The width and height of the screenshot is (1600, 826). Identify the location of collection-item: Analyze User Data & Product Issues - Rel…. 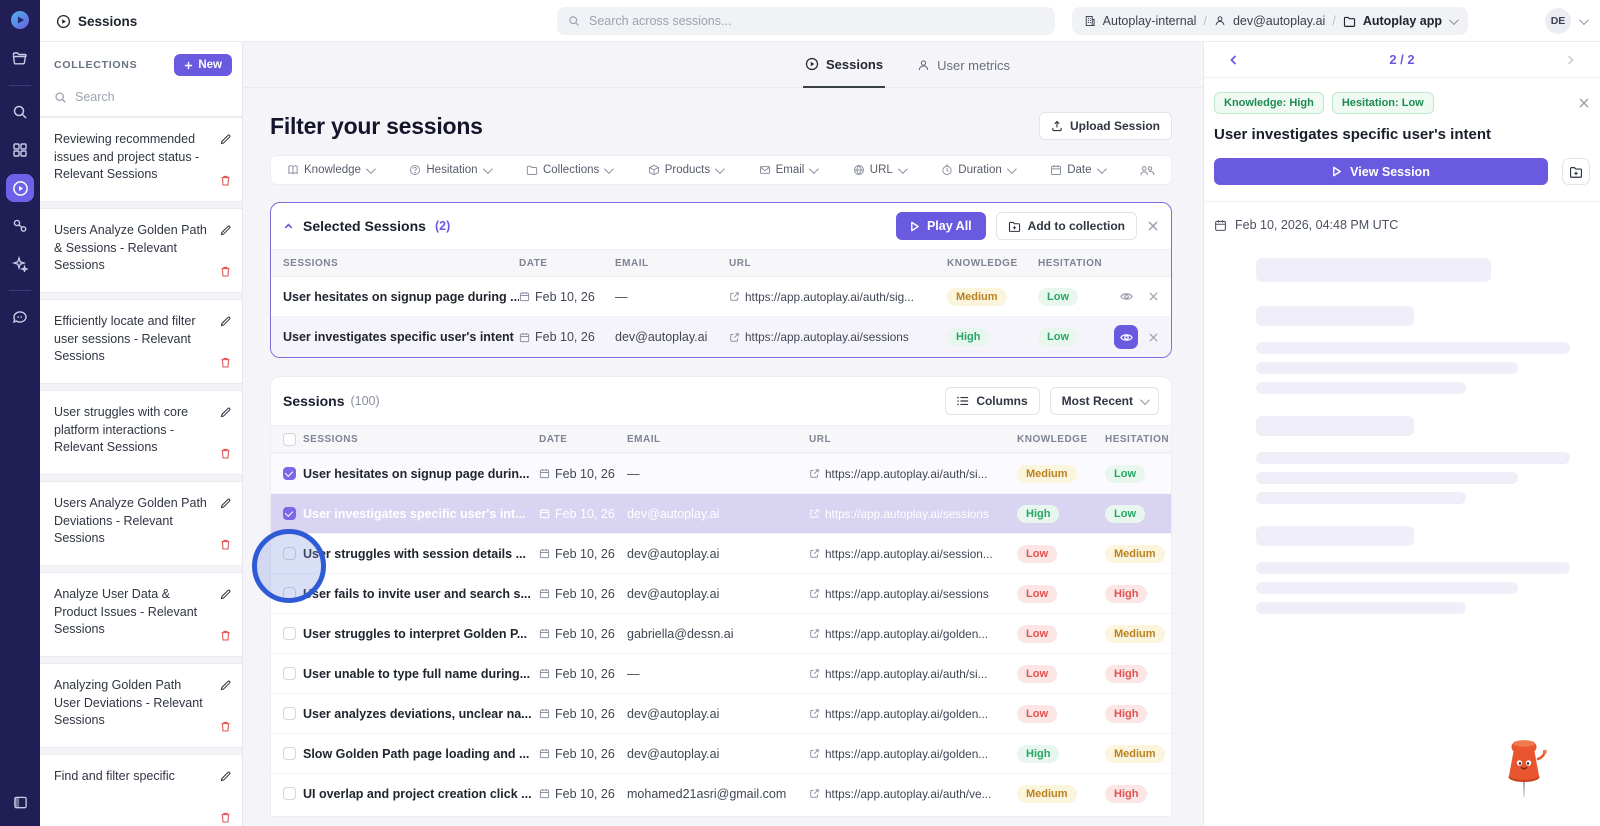
(141, 614).